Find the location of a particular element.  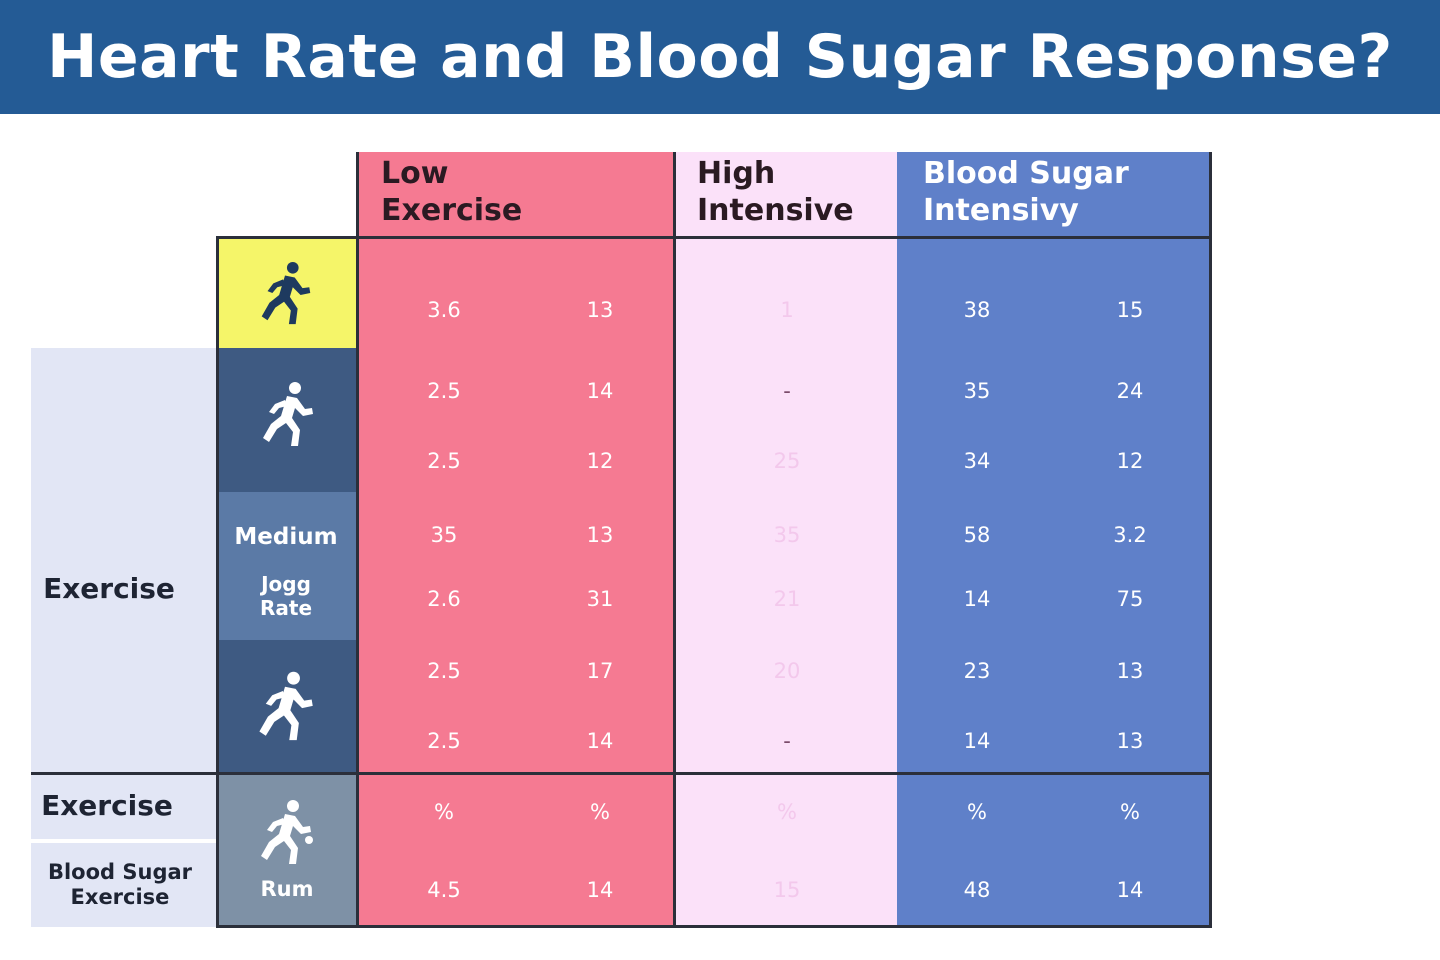

header-low-exercise: Low Exercise is located at coordinates (452, 192).